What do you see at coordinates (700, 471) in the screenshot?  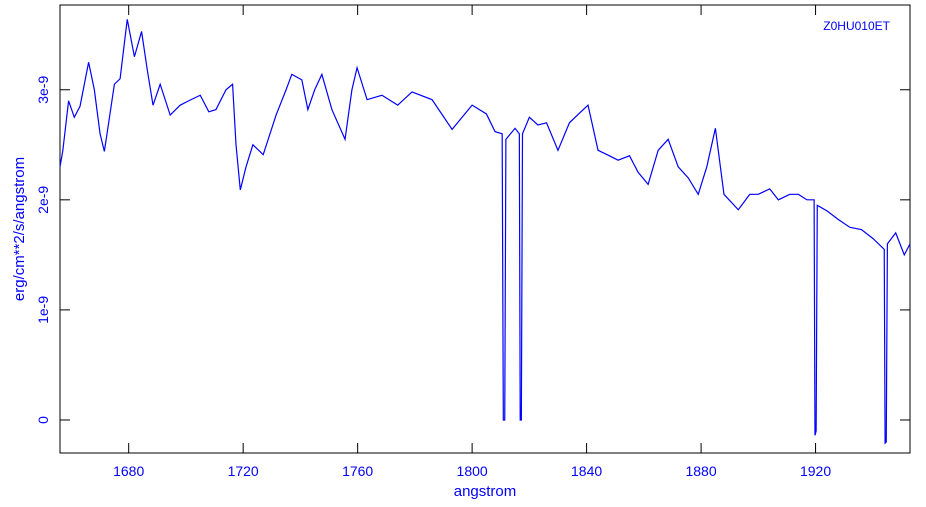 I see `x-tick-label: 1880` at bounding box center [700, 471].